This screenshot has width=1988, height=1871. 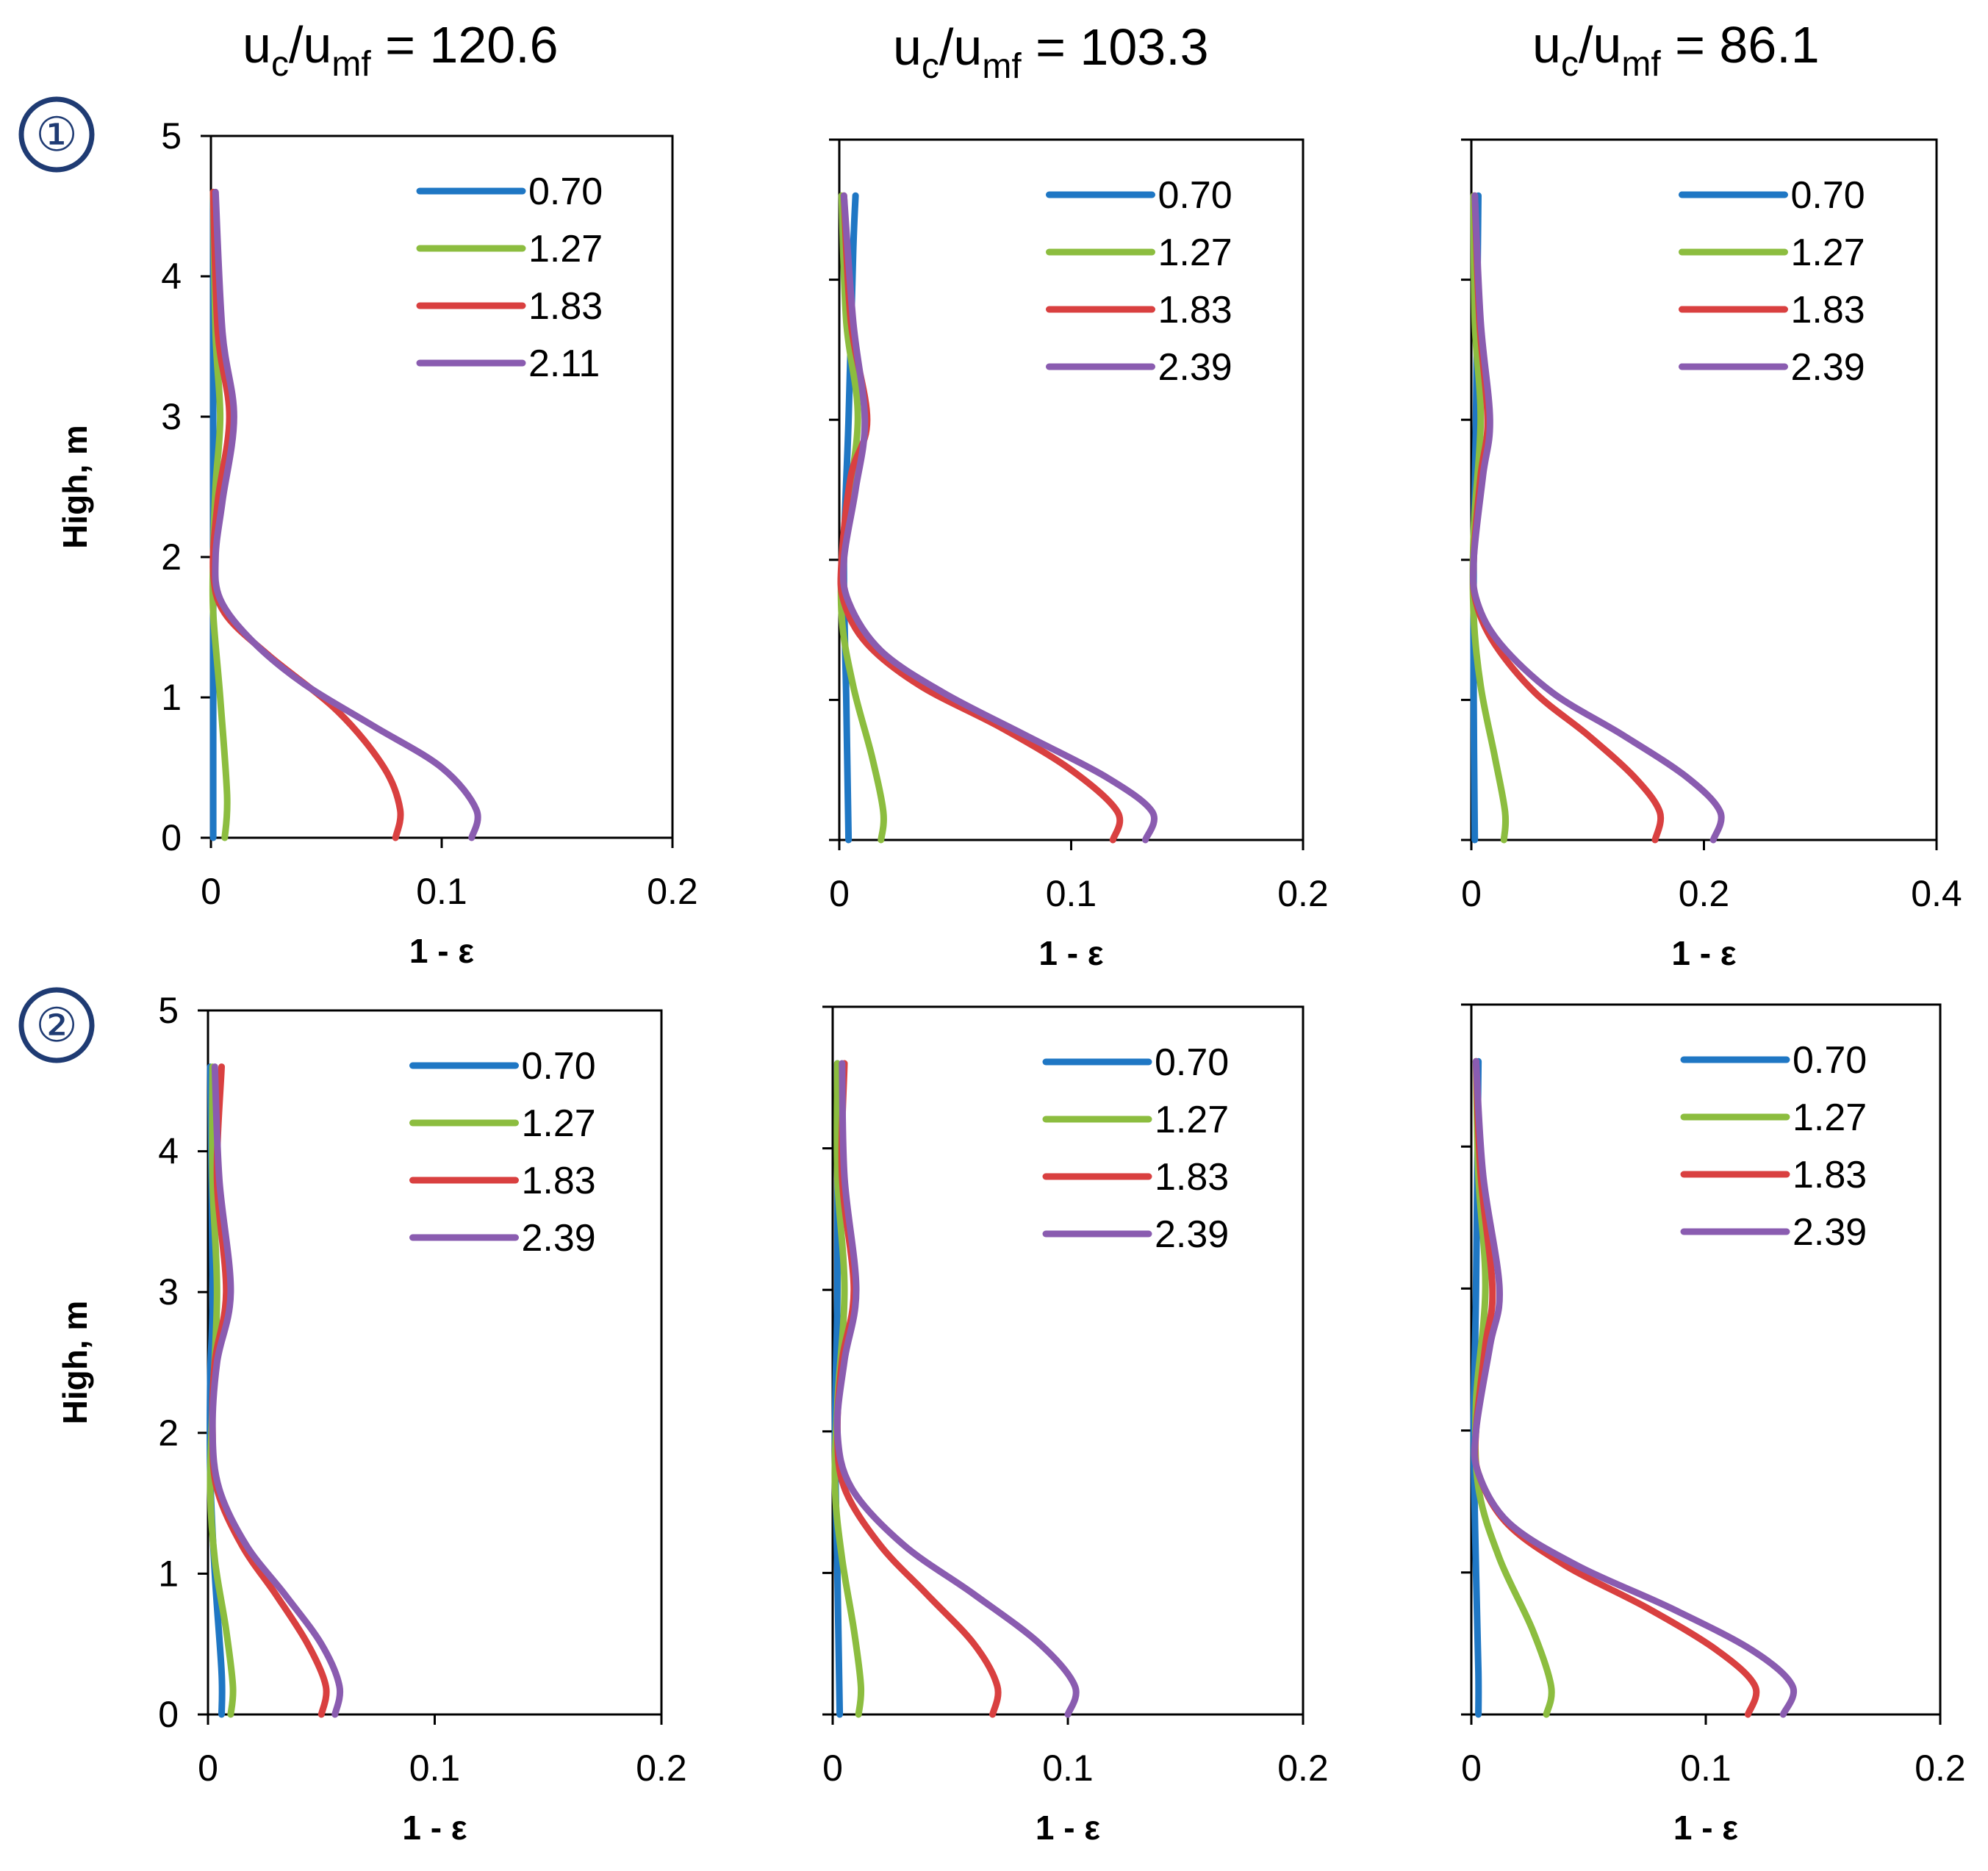 I want to click on chart-panel-2: 0 0.1 0.2 1 - ε 0.70 1.27 1.83 2.39, so click(x=1079, y=555).